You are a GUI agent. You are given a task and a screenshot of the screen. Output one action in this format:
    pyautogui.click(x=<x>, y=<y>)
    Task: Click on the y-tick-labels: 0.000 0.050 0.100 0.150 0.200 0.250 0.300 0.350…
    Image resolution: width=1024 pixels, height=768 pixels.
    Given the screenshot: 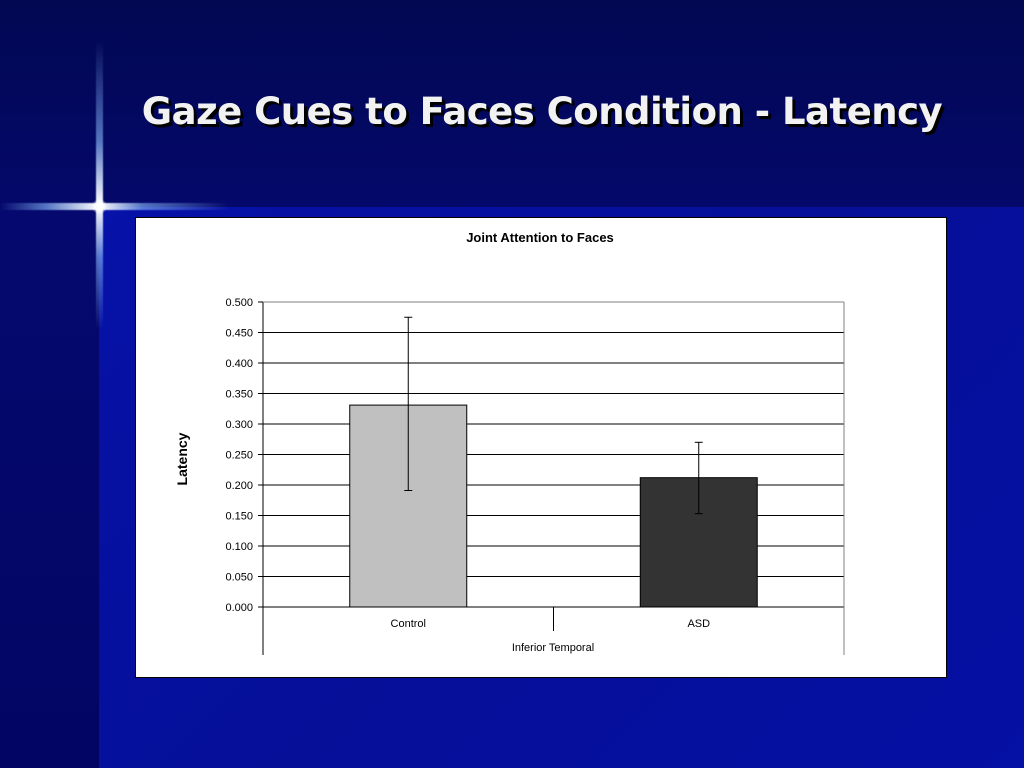 What is the action you would take?
    pyautogui.click(x=244, y=455)
    